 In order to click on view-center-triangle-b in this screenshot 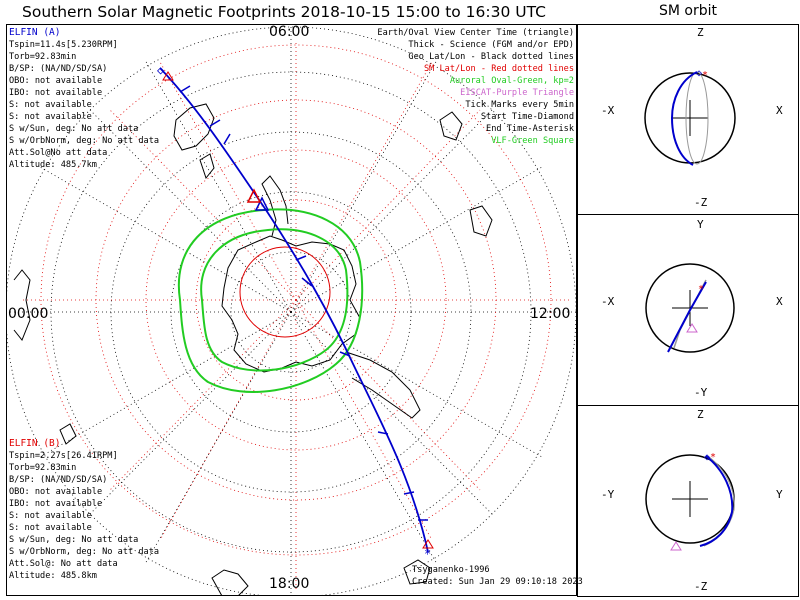, I will do `click(254, 195)`.